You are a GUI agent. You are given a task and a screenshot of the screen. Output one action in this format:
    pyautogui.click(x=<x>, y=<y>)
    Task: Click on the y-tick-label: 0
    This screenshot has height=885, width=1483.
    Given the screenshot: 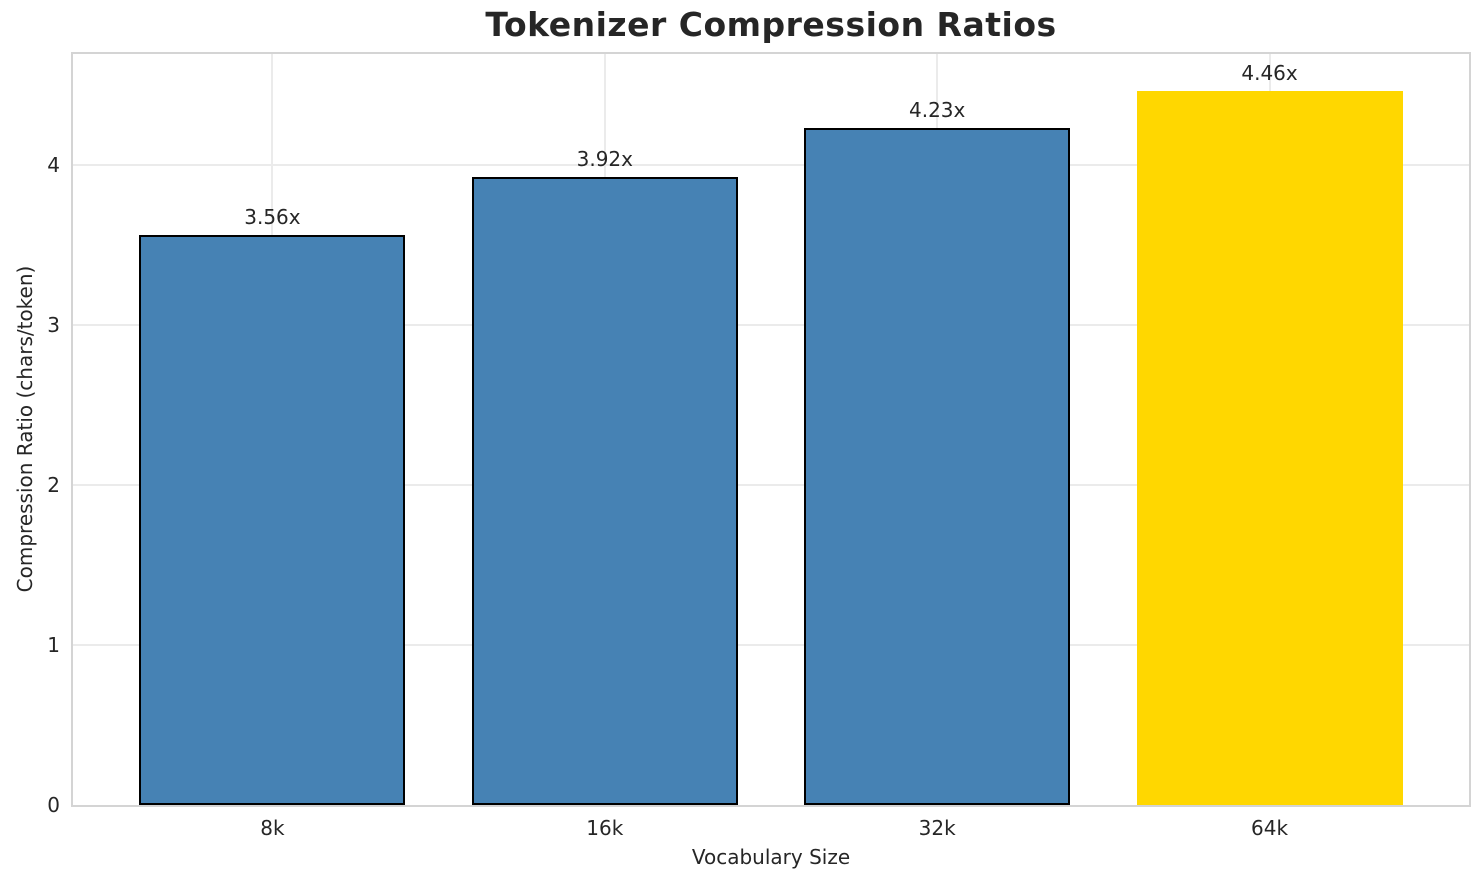 What is the action you would take?
    pyautogui.click(x=53, y=805)
    